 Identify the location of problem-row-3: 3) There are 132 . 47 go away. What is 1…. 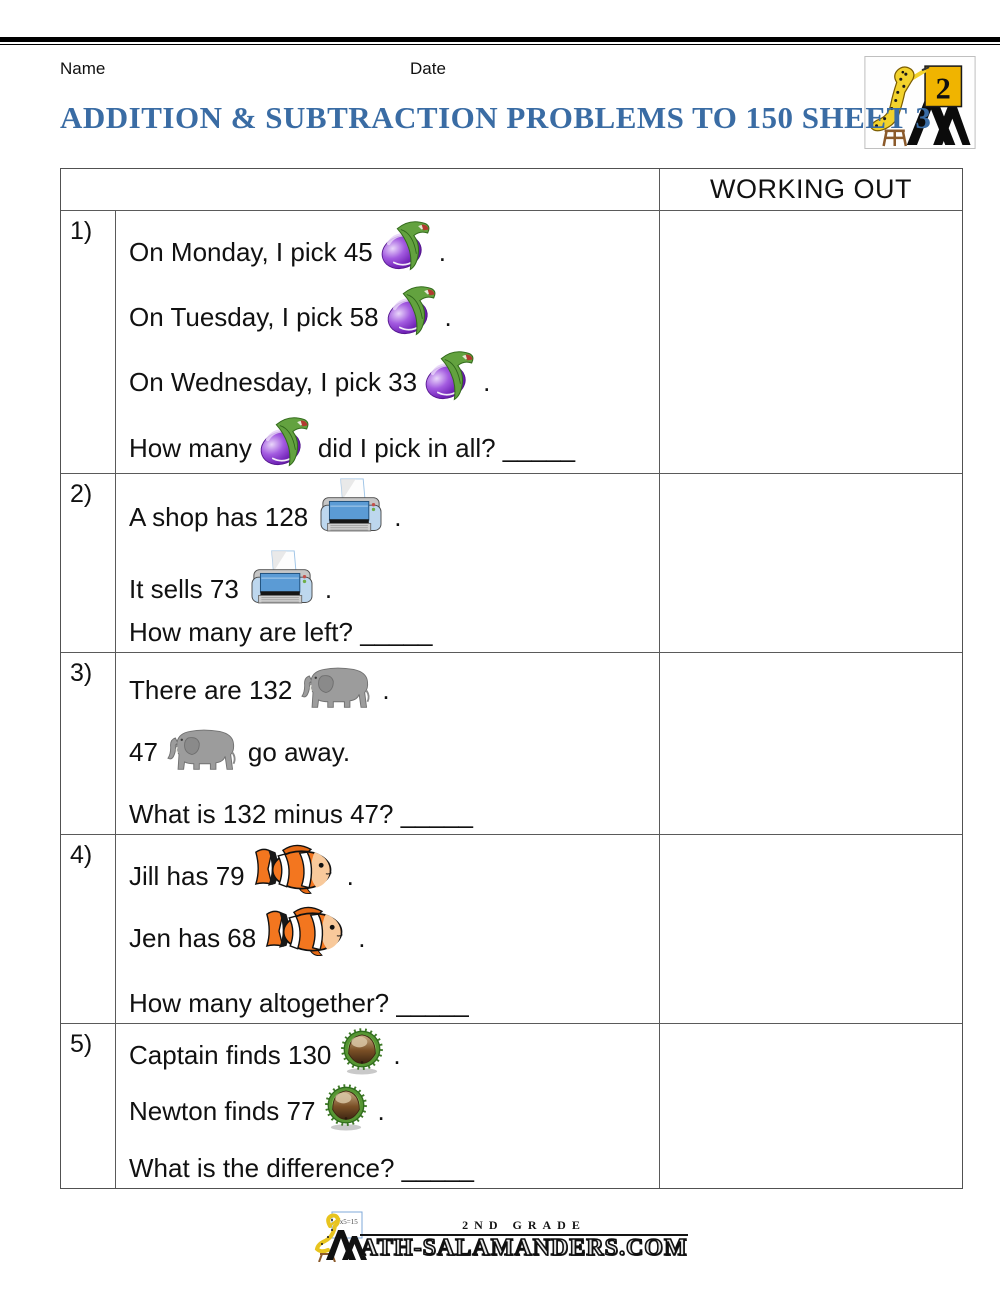
(511, 743).